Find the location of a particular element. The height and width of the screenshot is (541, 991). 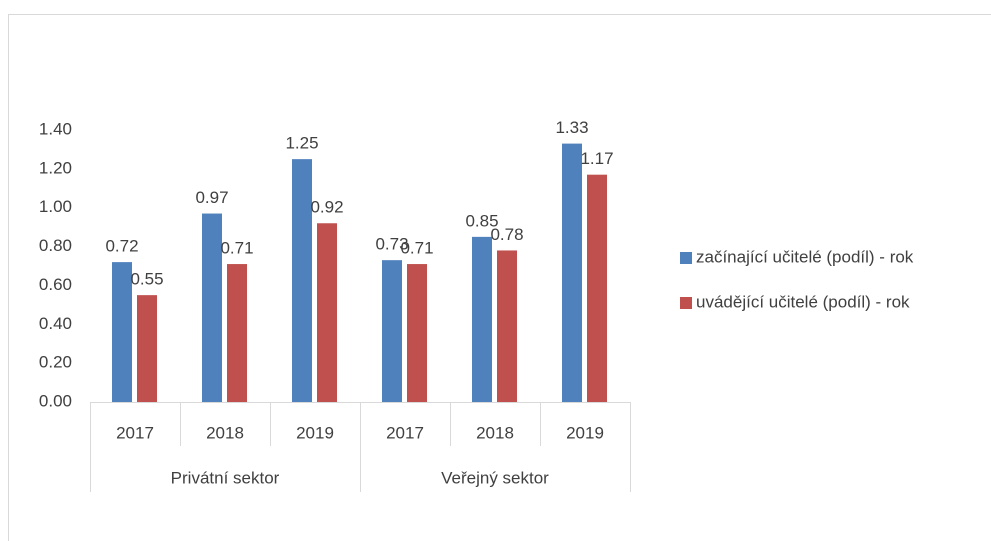

legend-label: uvádějící učitelé (podíl) - rok is located at coordinates (803, 301).